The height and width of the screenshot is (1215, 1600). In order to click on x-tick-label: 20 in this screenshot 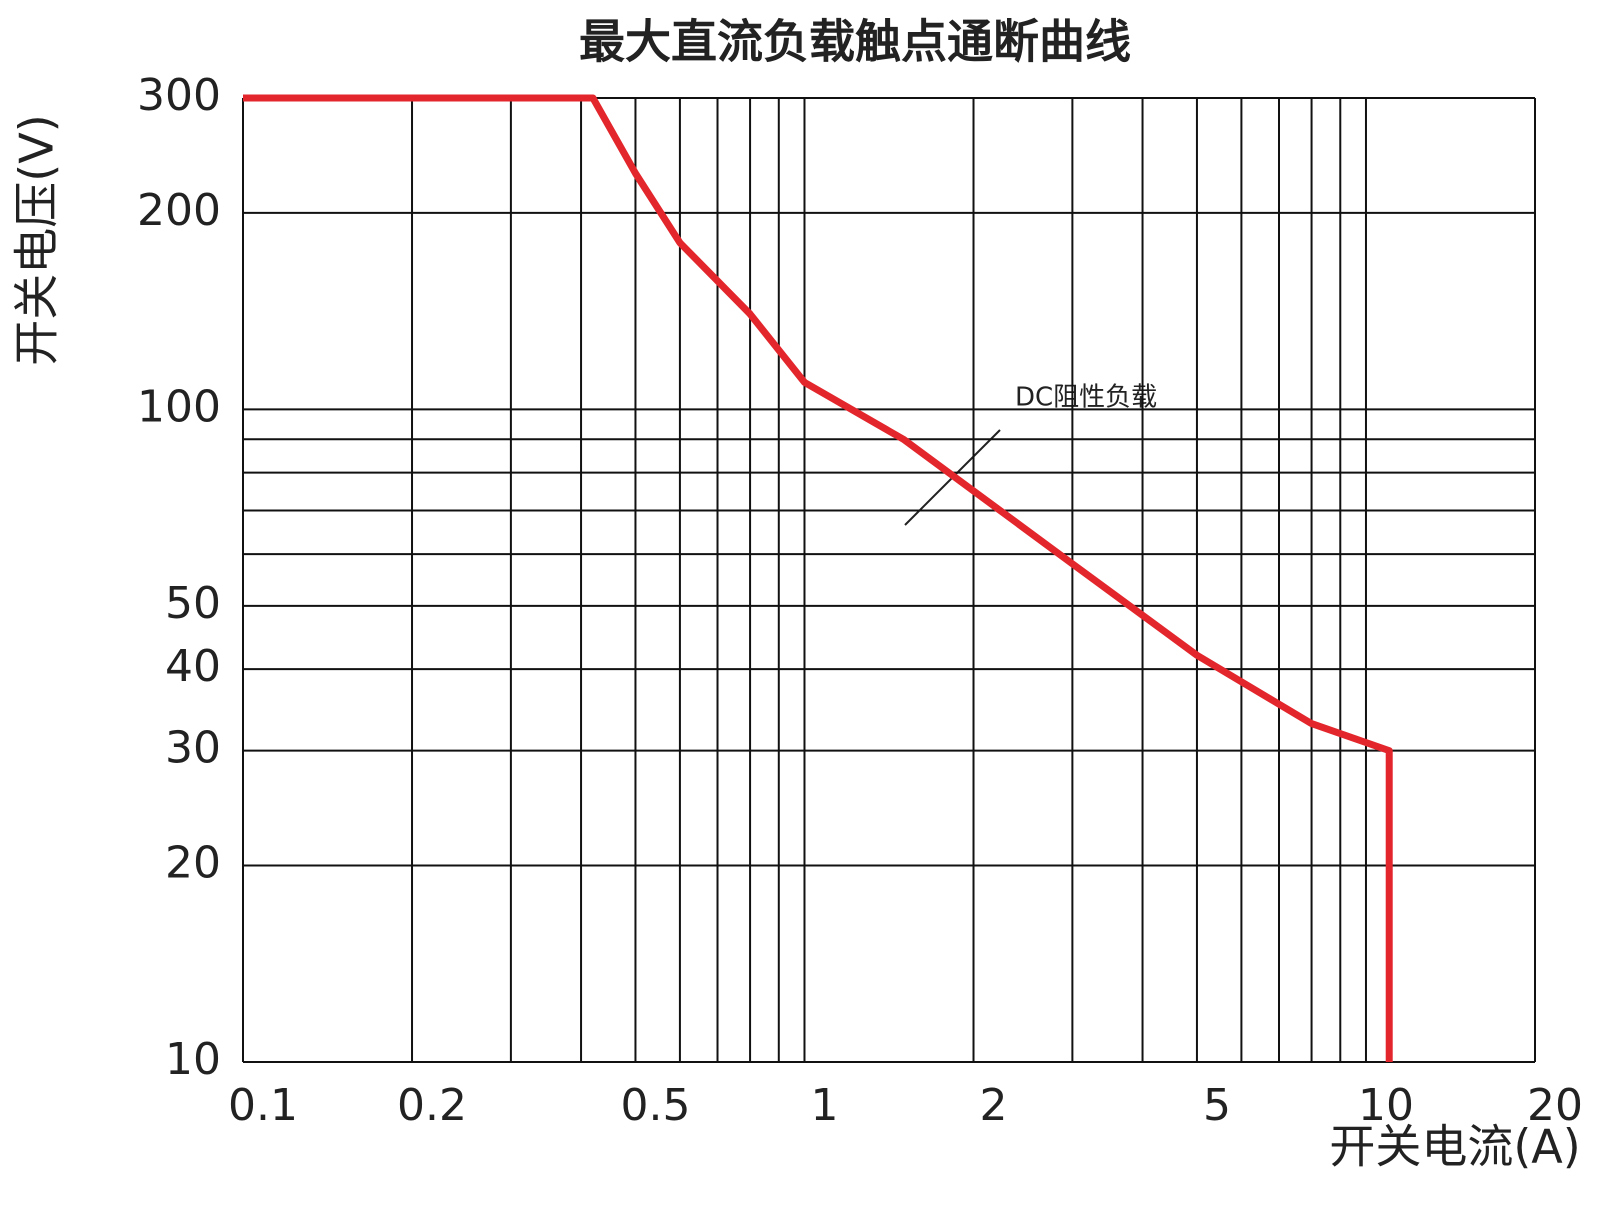, I will do `click(1555, 1105)`.